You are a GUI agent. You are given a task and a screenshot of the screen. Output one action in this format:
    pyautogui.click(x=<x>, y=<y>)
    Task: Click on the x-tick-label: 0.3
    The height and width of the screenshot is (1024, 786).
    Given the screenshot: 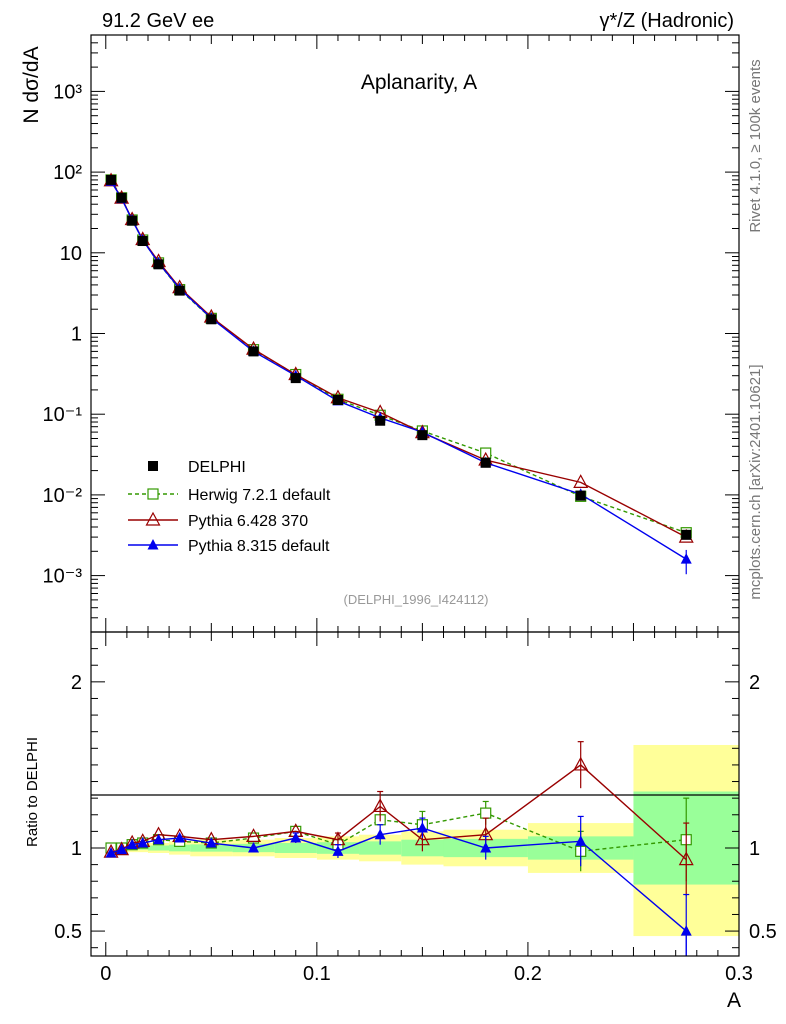 What is the action you would take?
    pyautogui.click(x=739, y=974)
    